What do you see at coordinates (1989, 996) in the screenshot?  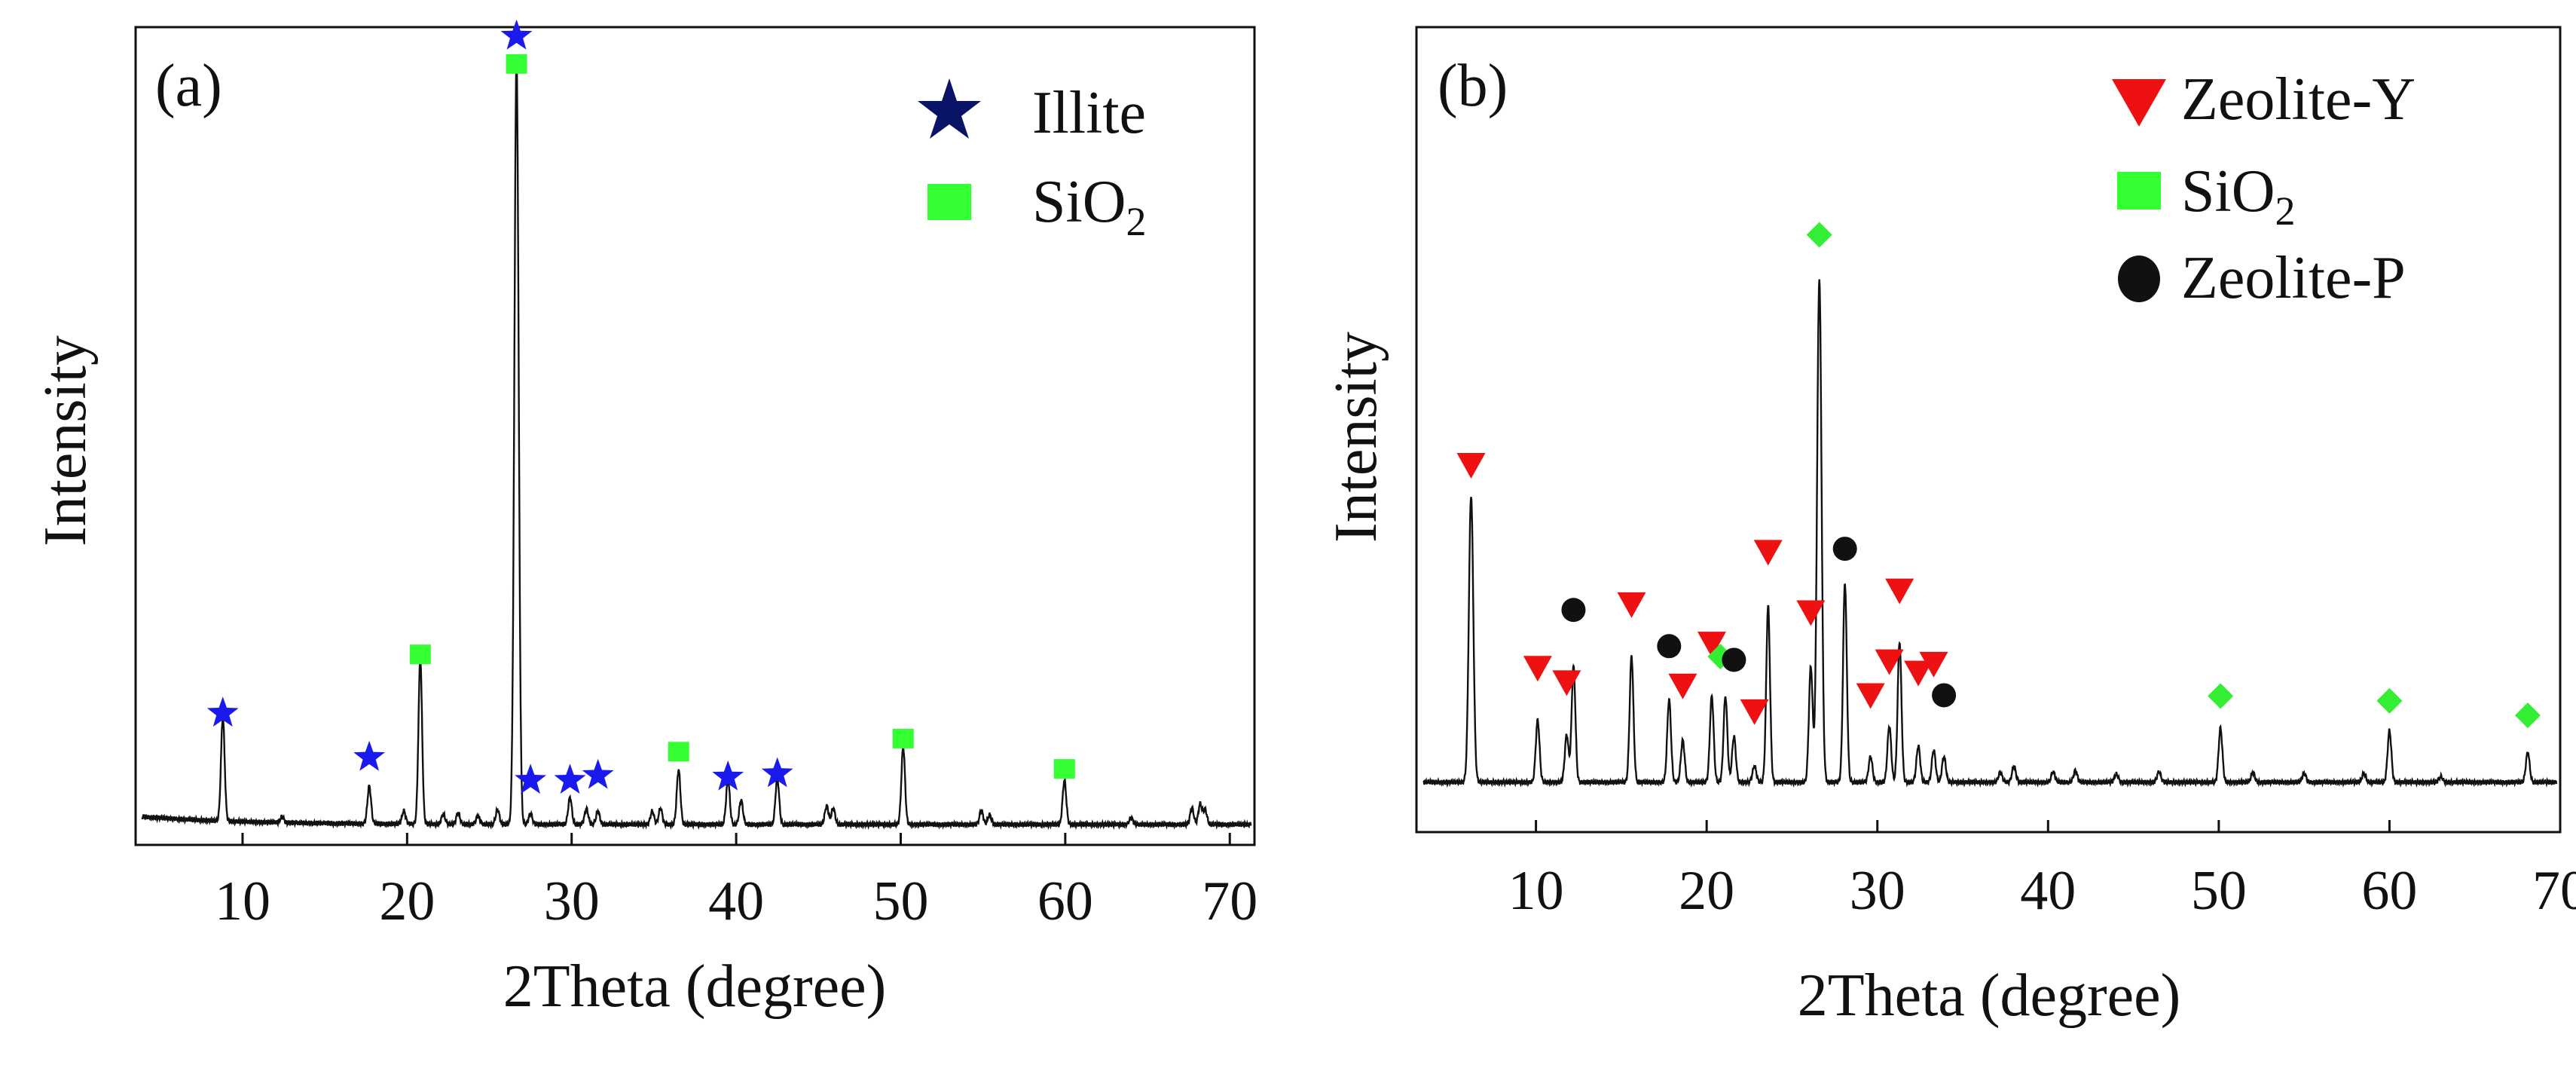 I see `panel-b-xlabel: 2Theta (degree)` at bounding box center [1989, 996].